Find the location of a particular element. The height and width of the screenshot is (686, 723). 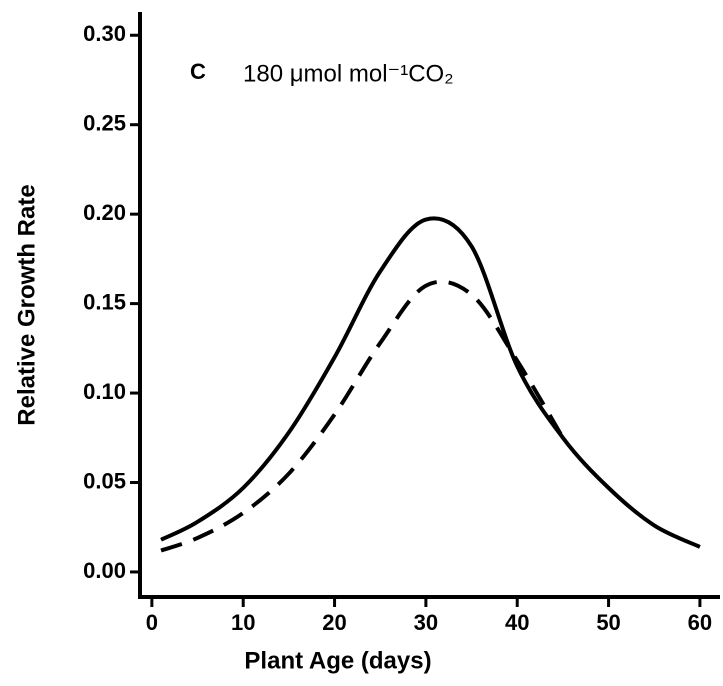

y-tick-label: 0.15 is located at coordinates (104, 301).